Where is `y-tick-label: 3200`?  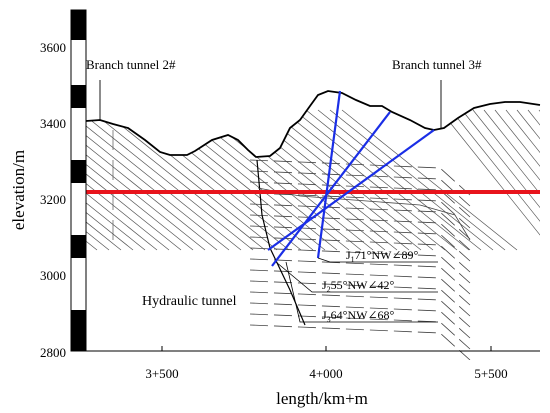 y-tick-label: 3200 is located at coordinates (53, 199).